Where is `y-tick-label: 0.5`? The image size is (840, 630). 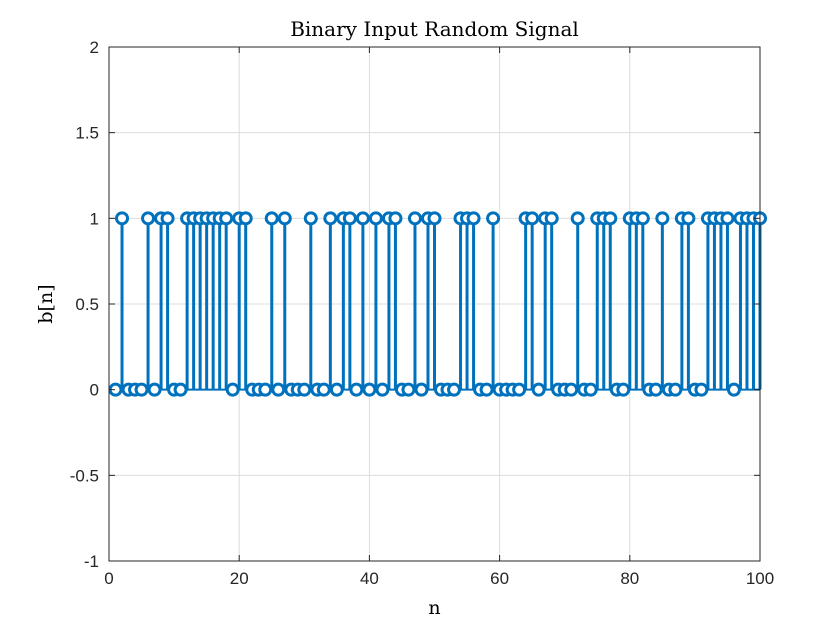
y-tick-label: 0.5 is located at coordinates (87, 304).